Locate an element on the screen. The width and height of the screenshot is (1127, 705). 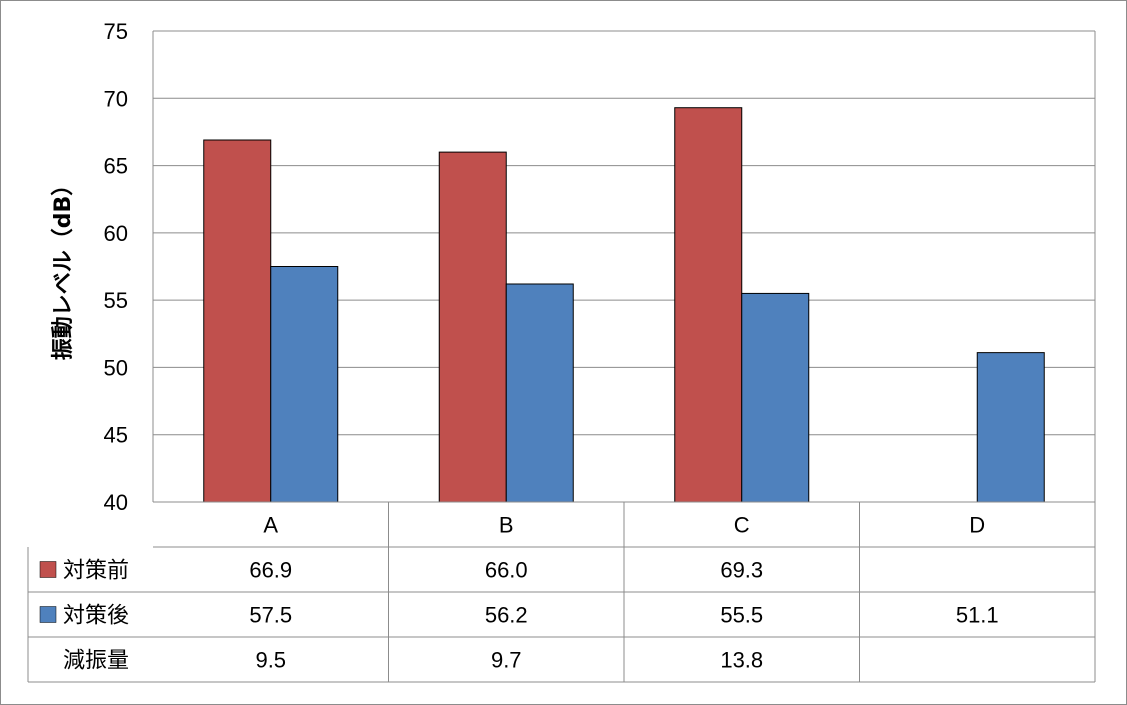
y-tick-label: 60 is located at coordinates (116, 233).